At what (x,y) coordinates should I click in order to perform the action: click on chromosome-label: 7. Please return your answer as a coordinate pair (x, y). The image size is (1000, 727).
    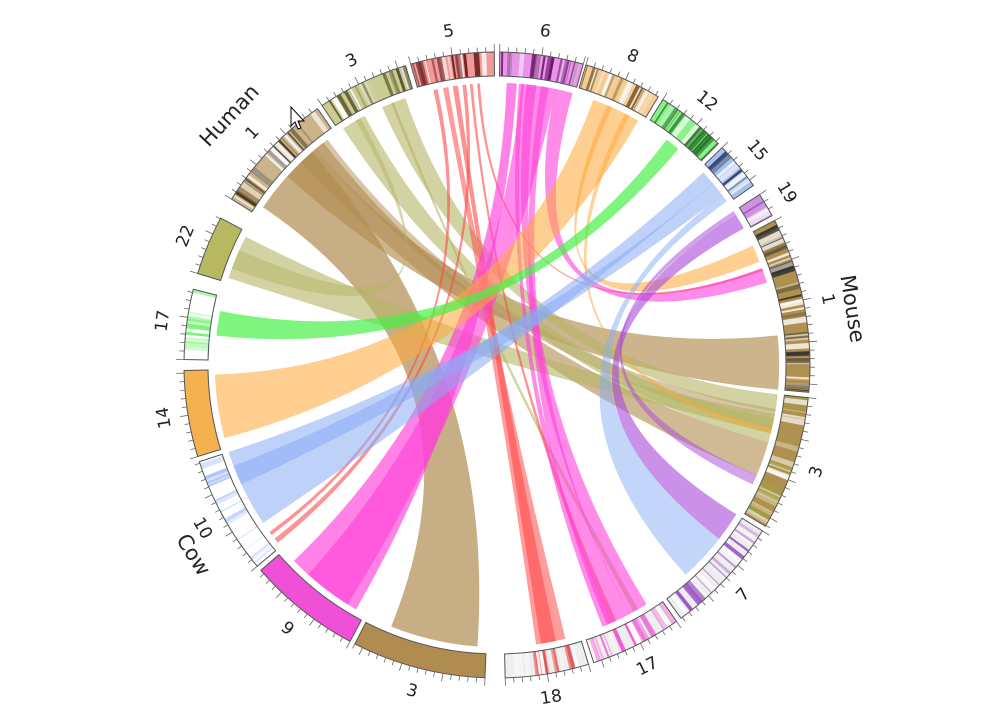
    Looking at the image, I should click on (743, 595).